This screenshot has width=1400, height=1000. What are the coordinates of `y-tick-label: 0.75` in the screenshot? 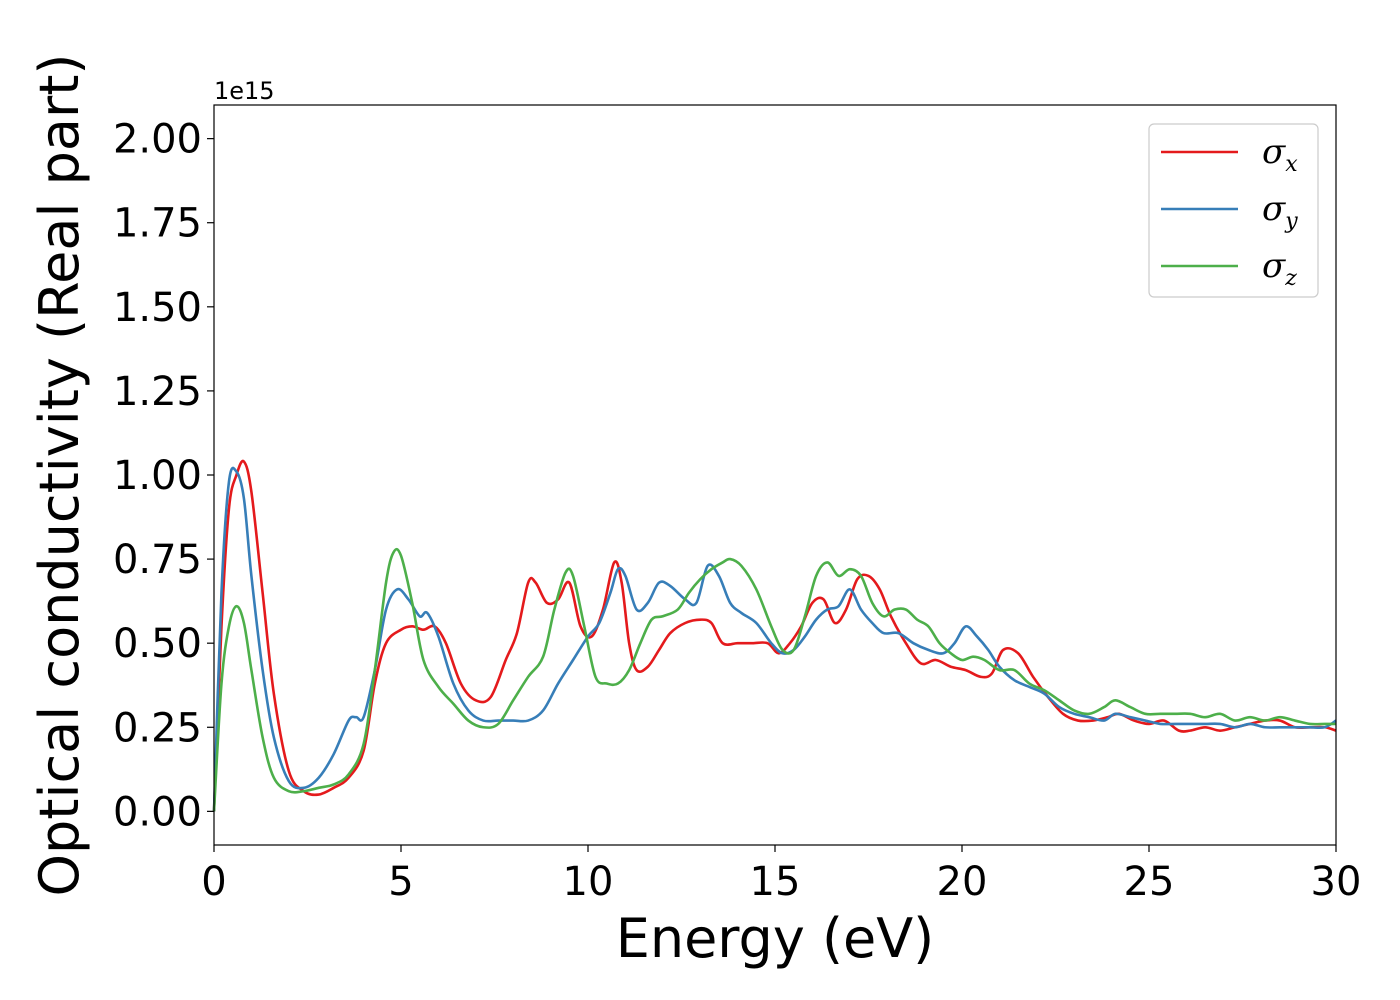 It's located at (157, 560).